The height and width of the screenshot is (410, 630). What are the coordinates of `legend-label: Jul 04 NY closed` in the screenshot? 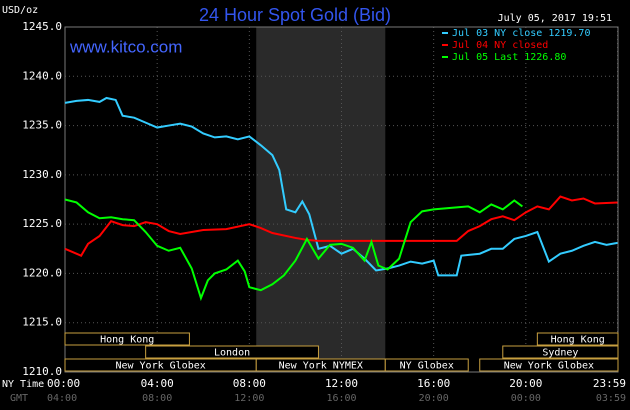 It's located at (500, 45).